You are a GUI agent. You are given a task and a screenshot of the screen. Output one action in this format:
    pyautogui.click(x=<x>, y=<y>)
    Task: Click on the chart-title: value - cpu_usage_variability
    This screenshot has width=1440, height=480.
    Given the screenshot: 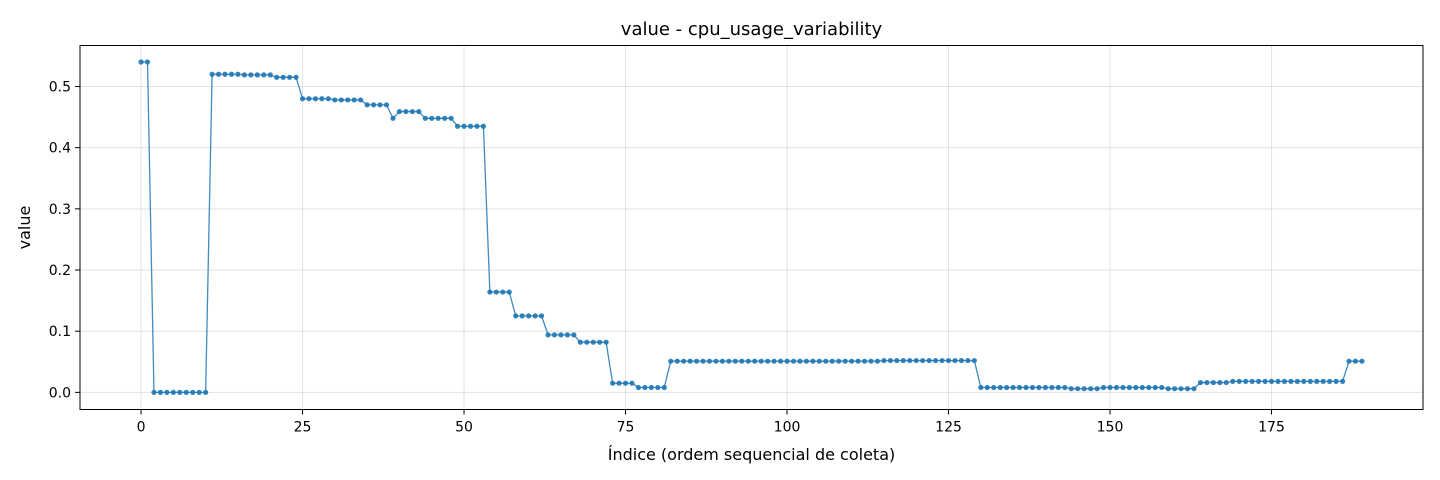 What is the action you would take?
    pyautogui.click(x=752, y=29)
    